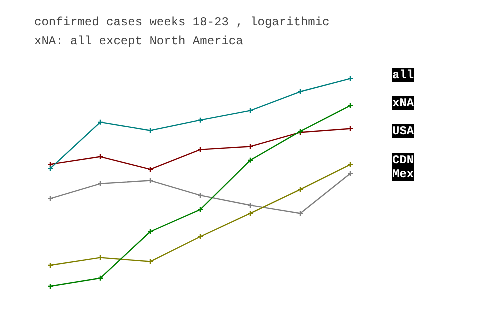 This screenshot has width=500, height=320. I want to click on text: Mex, so click(403, 175).